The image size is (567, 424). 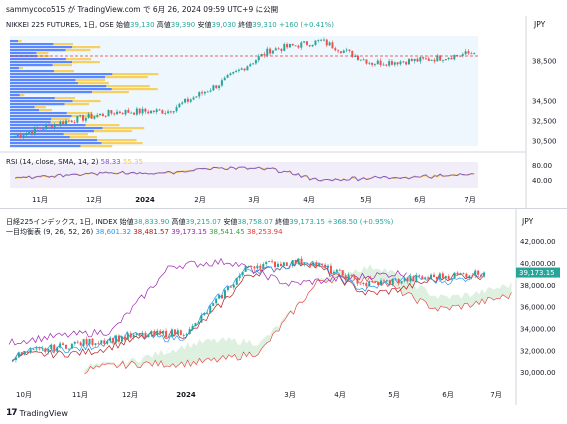 What do you see at coordinates (62, 222) in the screenshot?
I see `bottom-symbol: 日経225インデックス, 1日, INDEX` at bounding box center [62, 222].